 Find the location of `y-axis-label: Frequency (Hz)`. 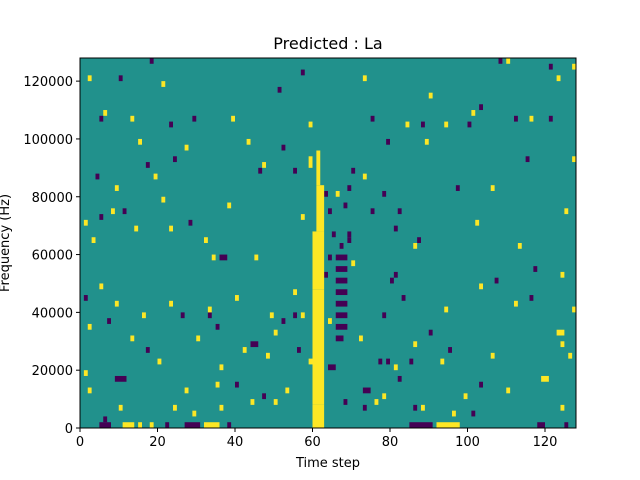

y-axis-label: Frequency (Hz) is located at coordinates (6, 243).